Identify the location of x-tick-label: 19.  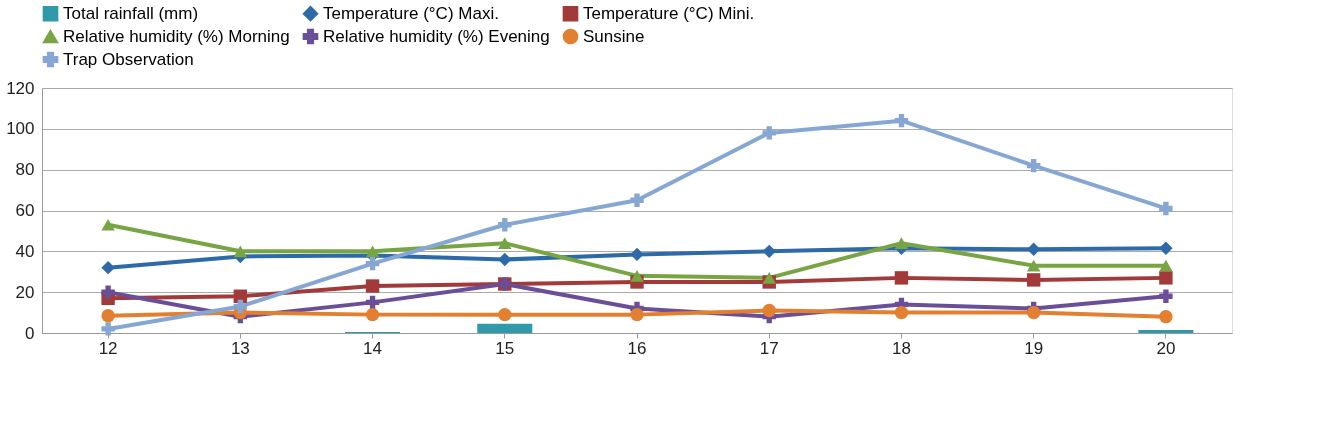
(1034, 348).